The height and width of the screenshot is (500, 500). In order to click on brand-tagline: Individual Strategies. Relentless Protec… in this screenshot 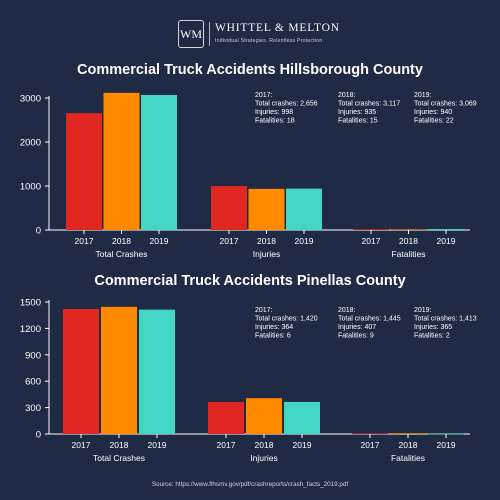, I will do `click(270, 41)`.